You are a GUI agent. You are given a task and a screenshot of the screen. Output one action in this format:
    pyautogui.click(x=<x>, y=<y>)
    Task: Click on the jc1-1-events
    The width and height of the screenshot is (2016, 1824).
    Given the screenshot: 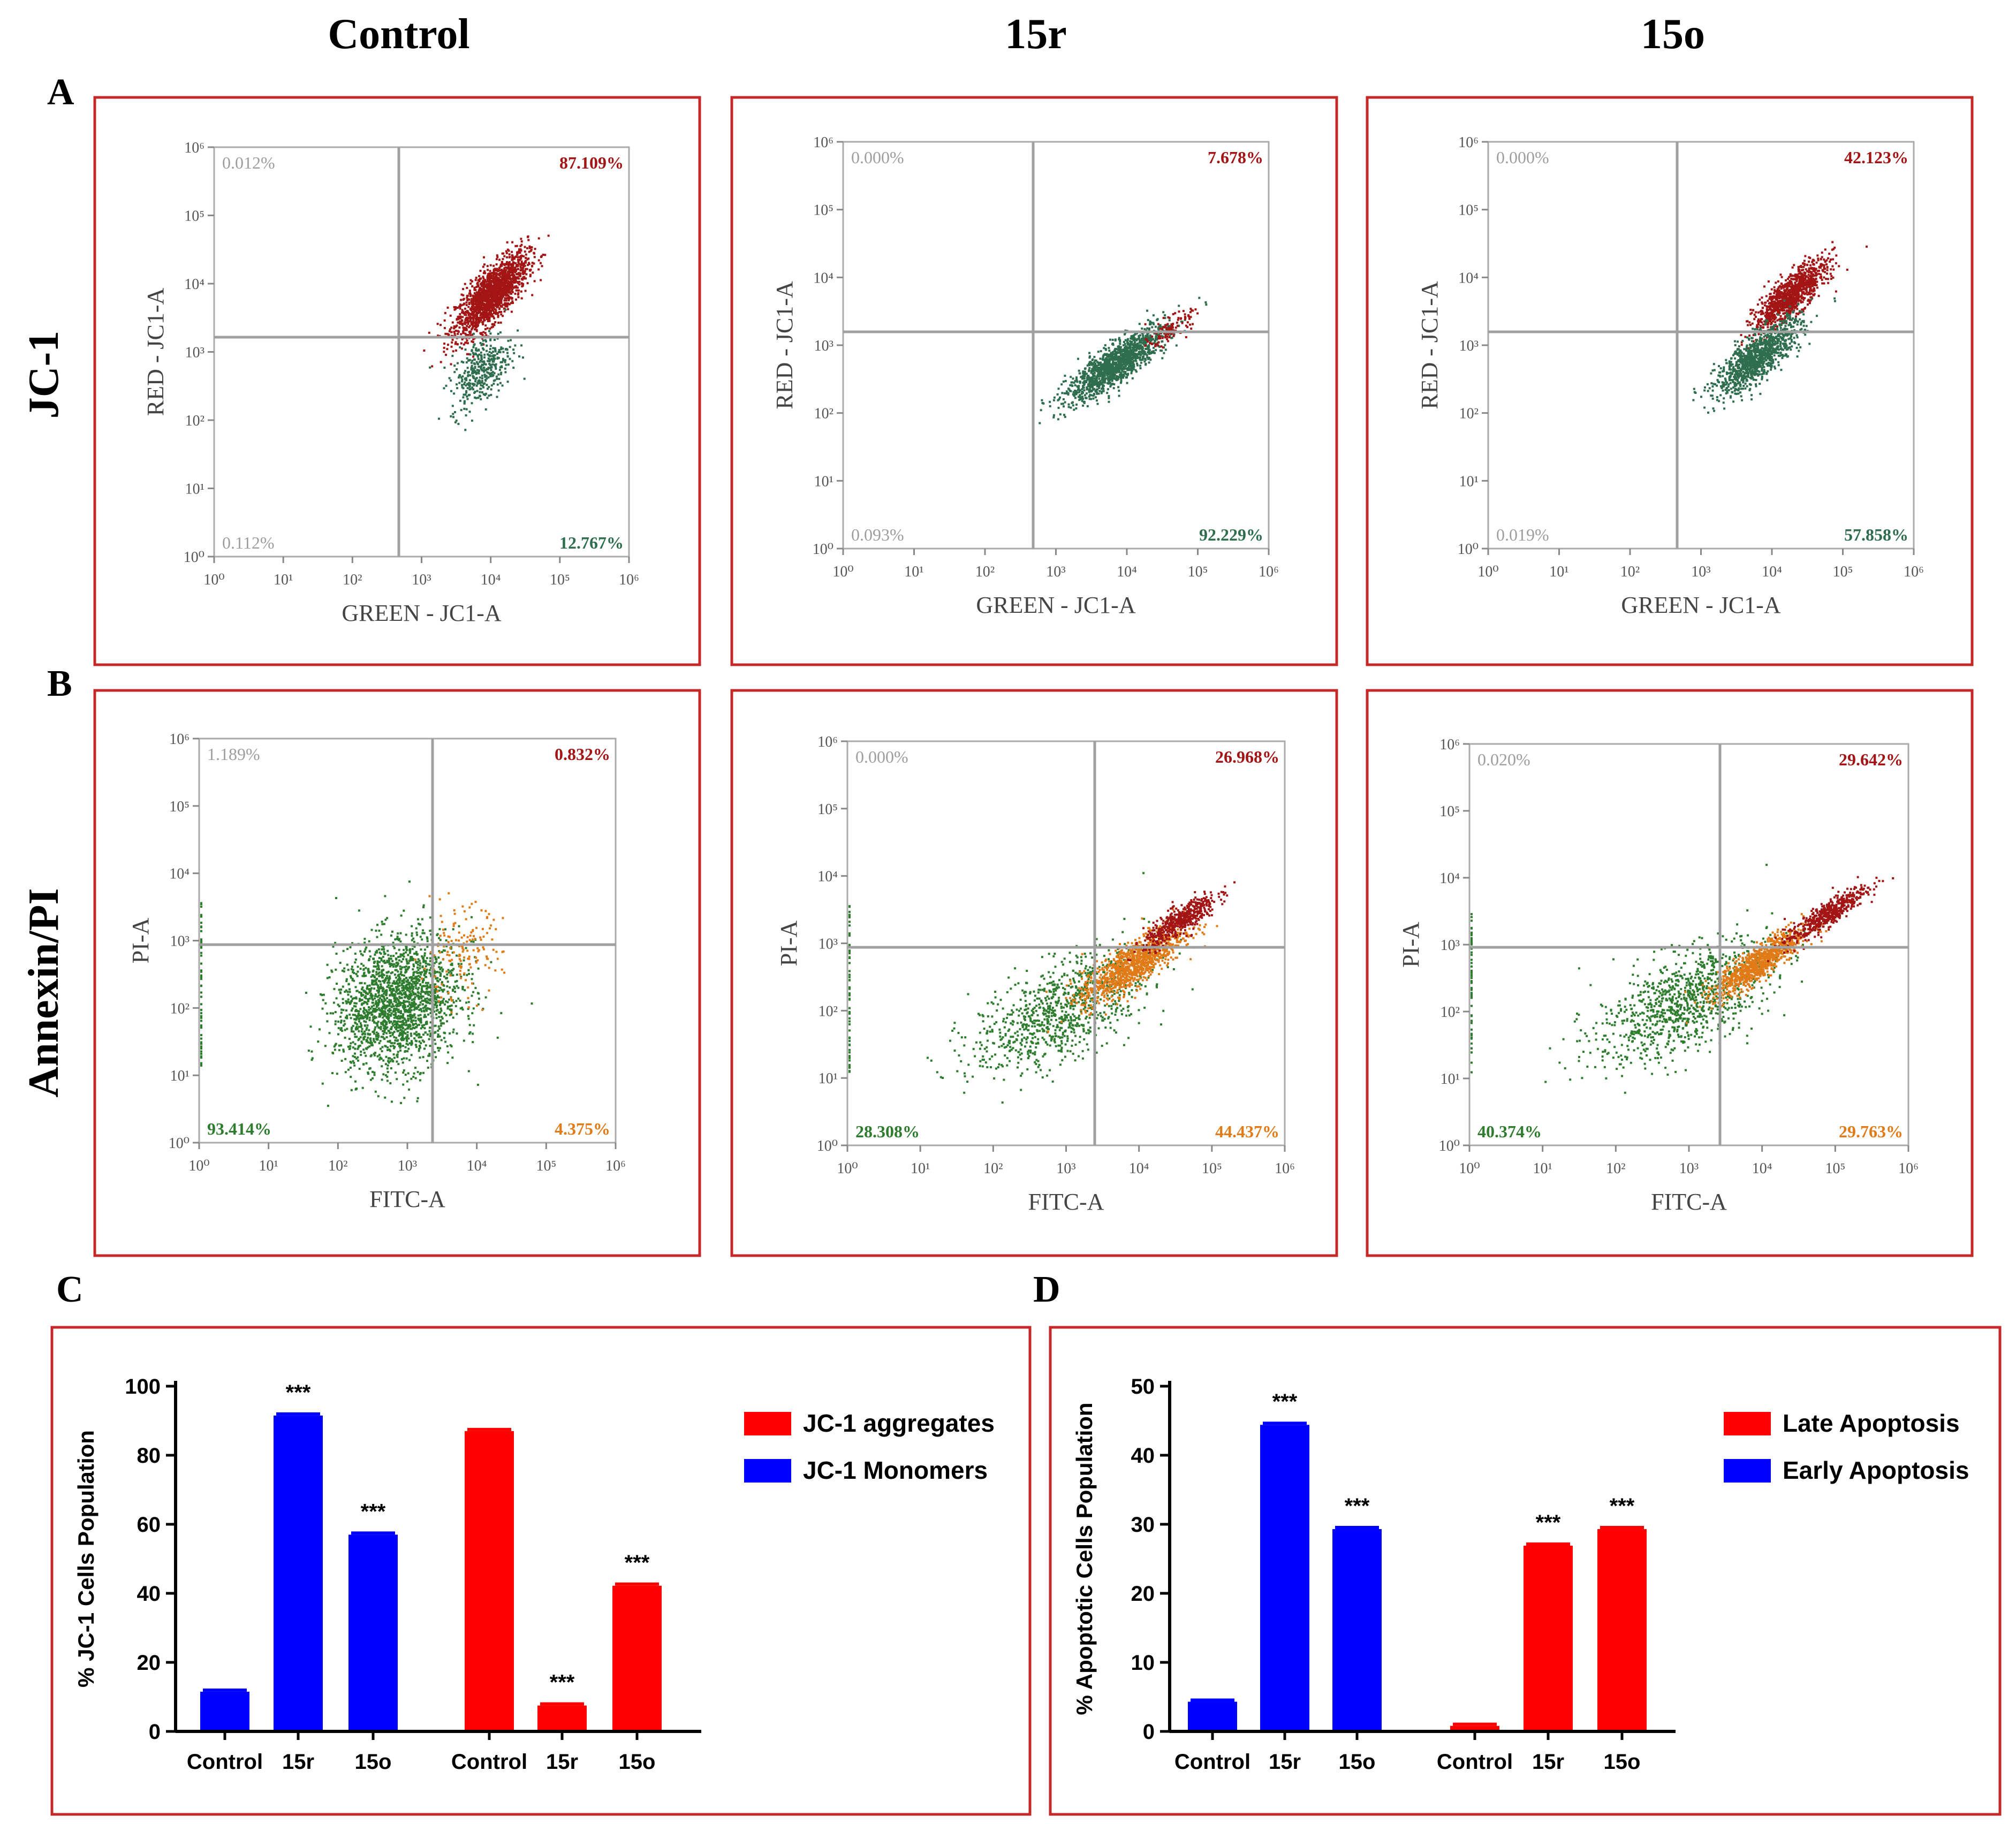 What is the action you would take?
    pyautogui.click(x=1123, y=360)
    